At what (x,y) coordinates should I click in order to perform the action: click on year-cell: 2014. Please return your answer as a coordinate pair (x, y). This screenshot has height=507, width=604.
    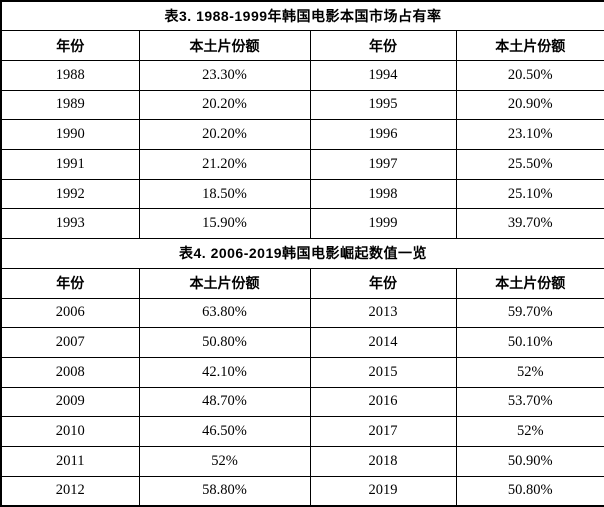
    Looking at the image, I should click on (383, 342).